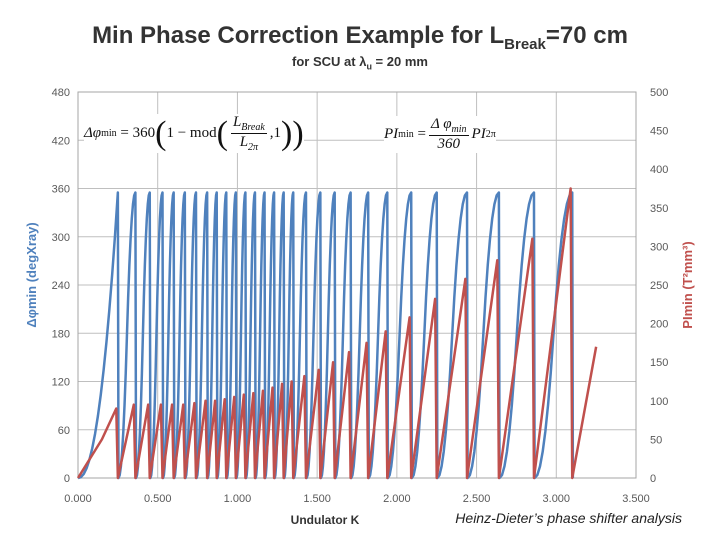  I want to click on x-tick-label: 3.500, so click(636, 499).